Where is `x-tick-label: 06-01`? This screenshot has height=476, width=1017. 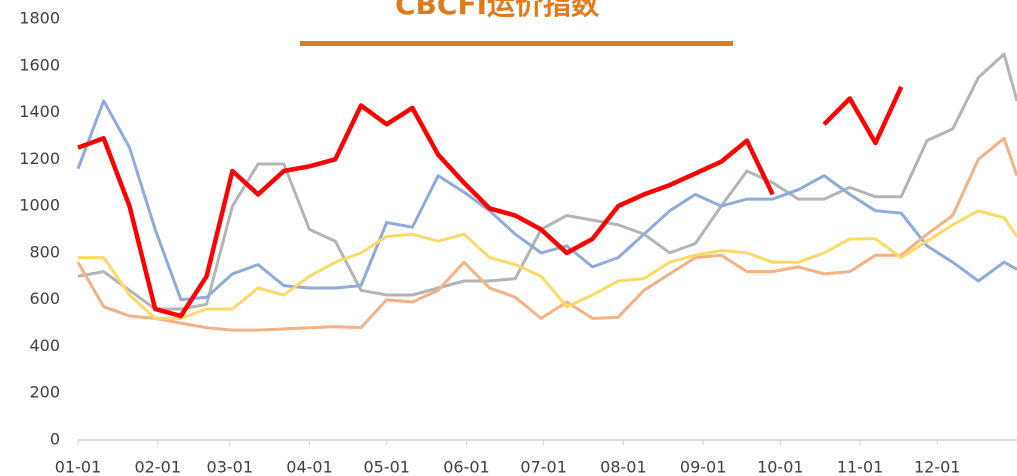
x-tick-label: 06-01 is located at coordinates (466, 467).